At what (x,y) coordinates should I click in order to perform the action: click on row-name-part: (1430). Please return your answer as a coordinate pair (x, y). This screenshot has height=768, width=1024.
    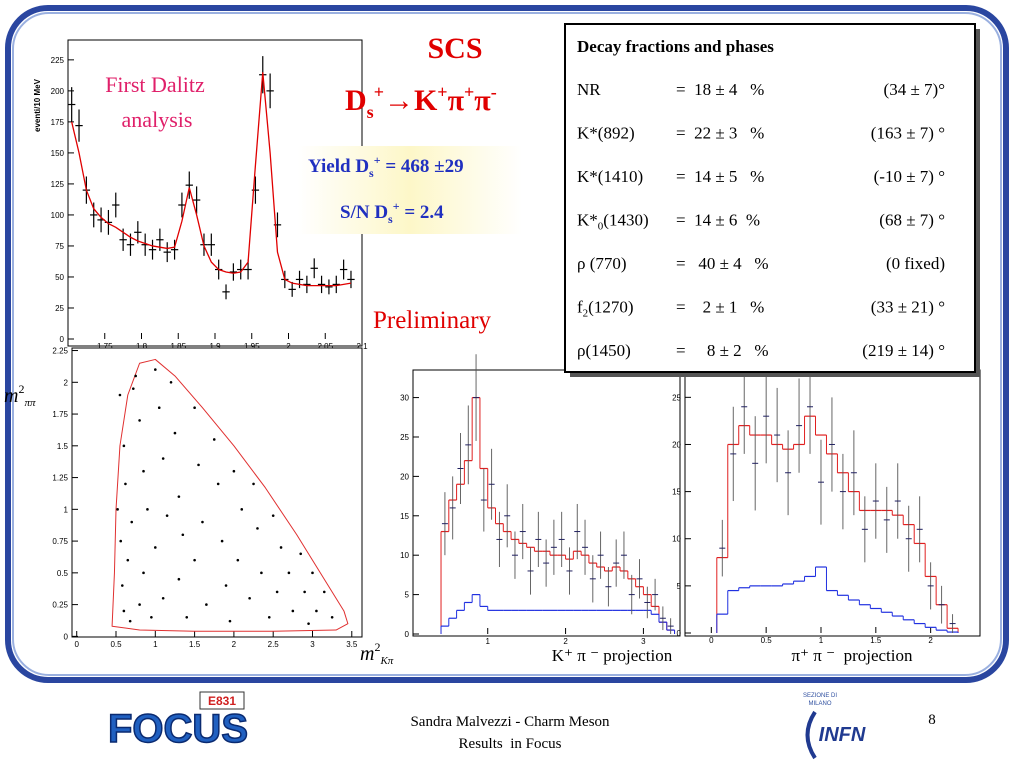
    Looking at the image, I should click on (625, 220).